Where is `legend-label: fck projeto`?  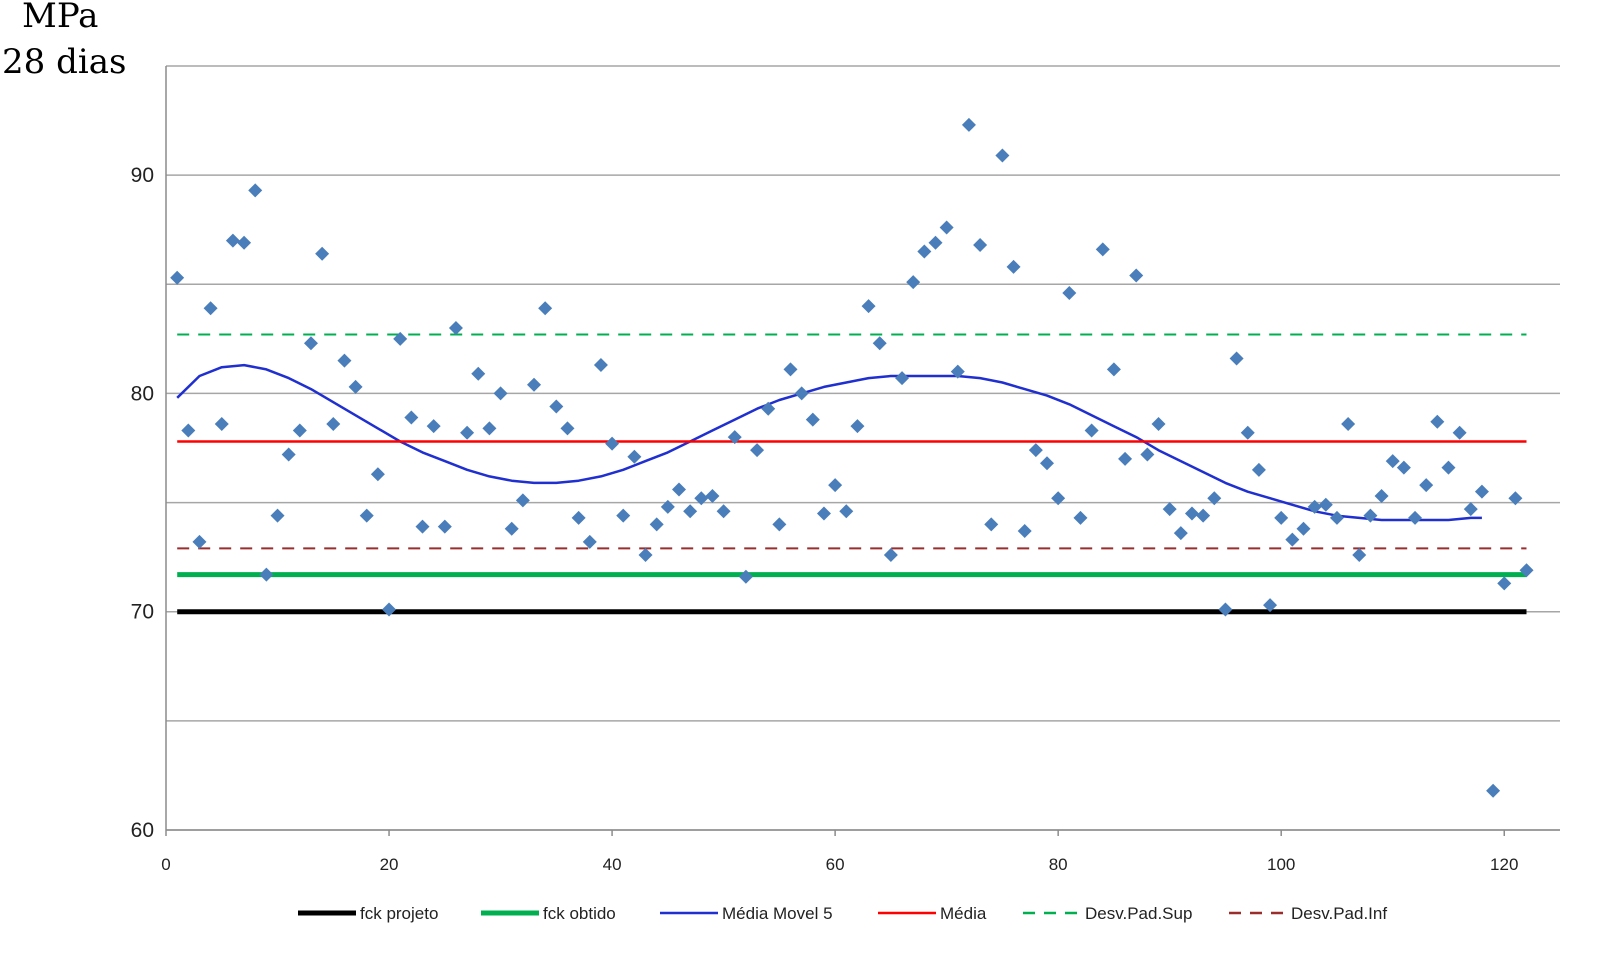
legend-label: fck projeto is located at coordinates (399, 913).